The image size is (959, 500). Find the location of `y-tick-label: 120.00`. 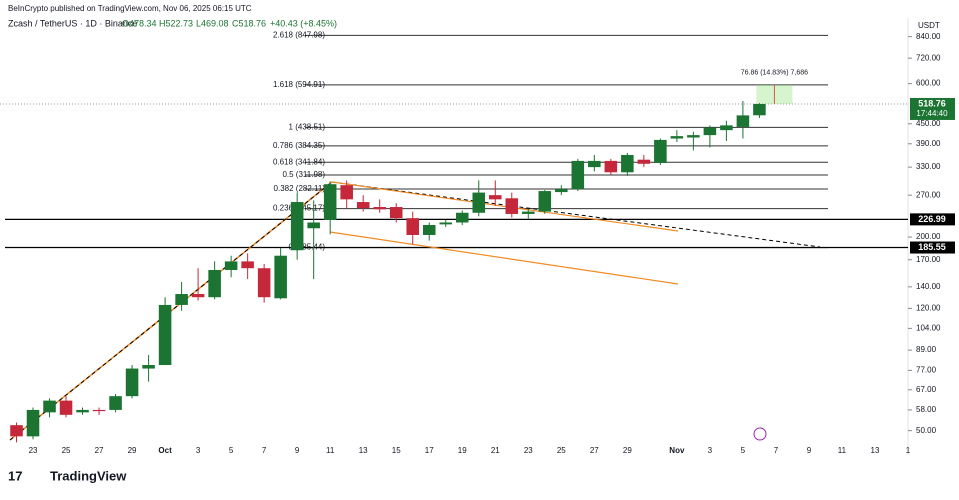

y-tick-label: 120.00 is located at coordinates (928, 308).